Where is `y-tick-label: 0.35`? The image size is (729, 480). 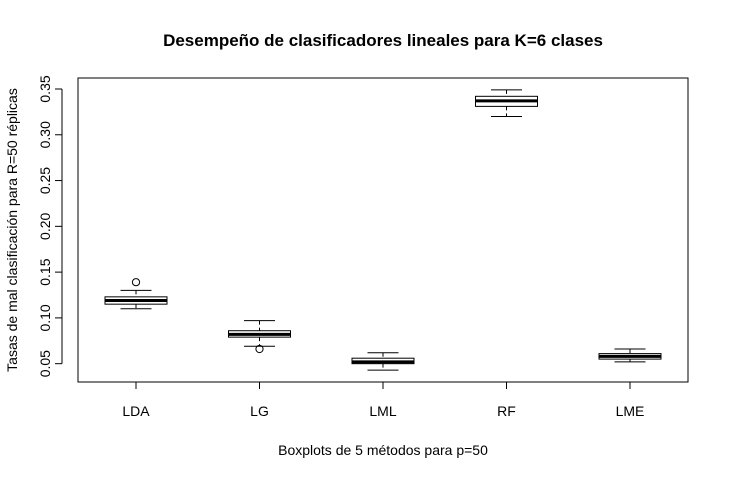
y-tick-label: 0.35 is located at coordinates (45, 88).